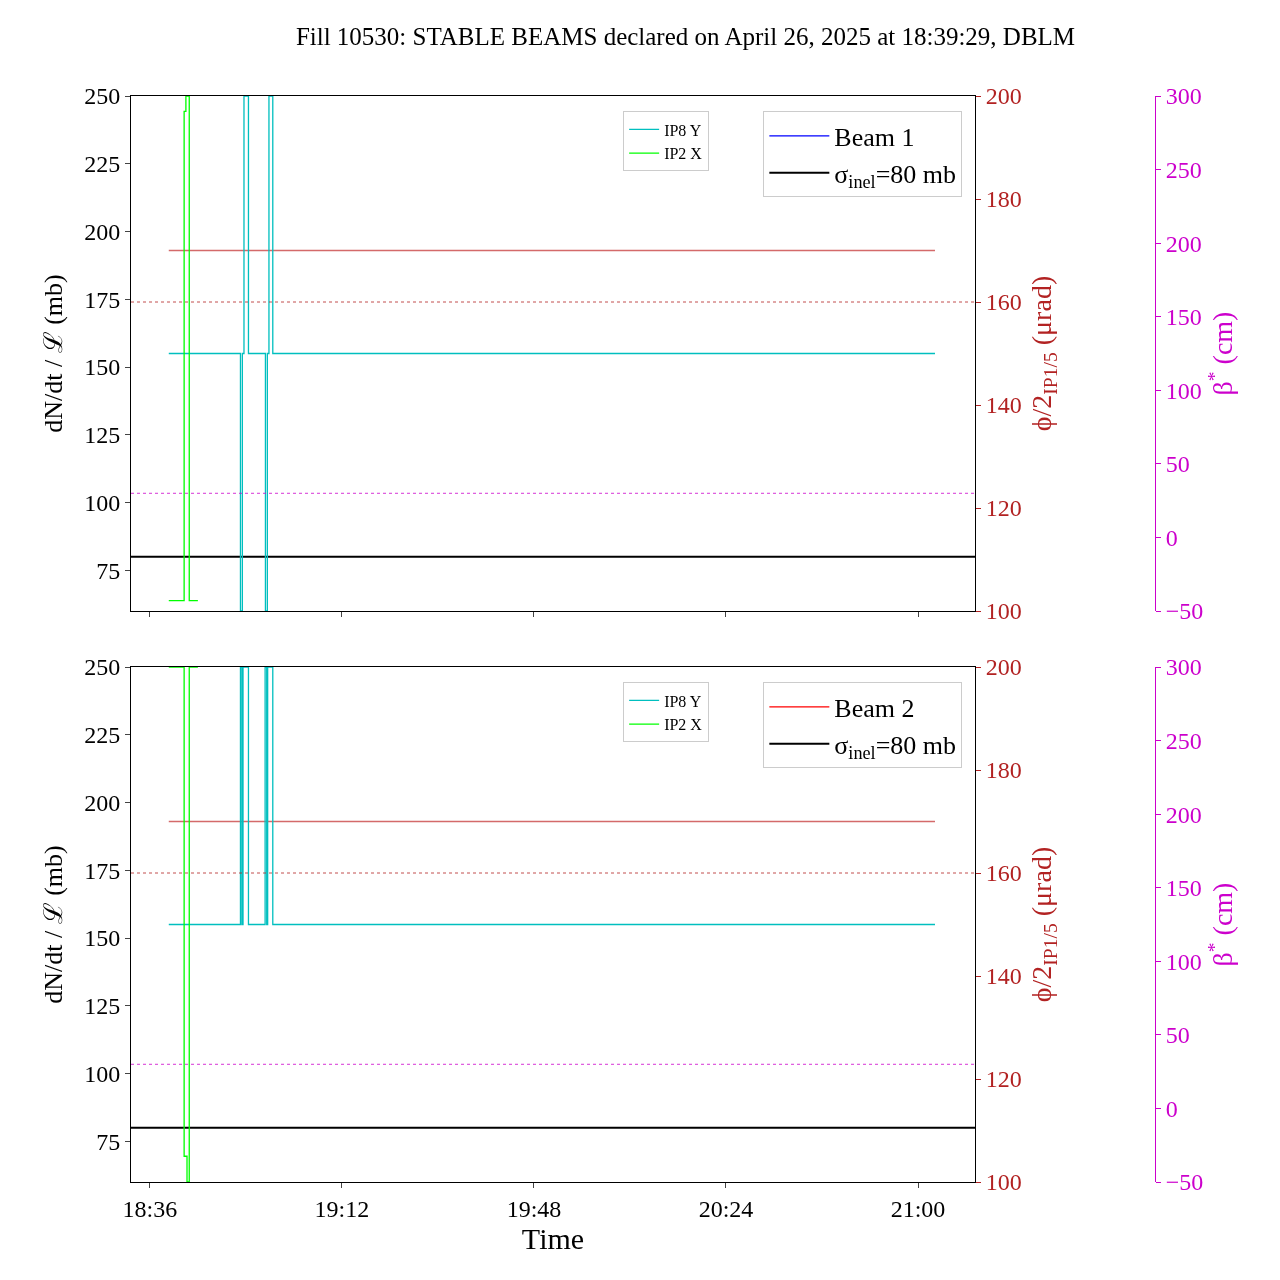 This screenshot has height=1280, width=1280. I want to click on x-tick-label: 18:36, so click(150, 1208).